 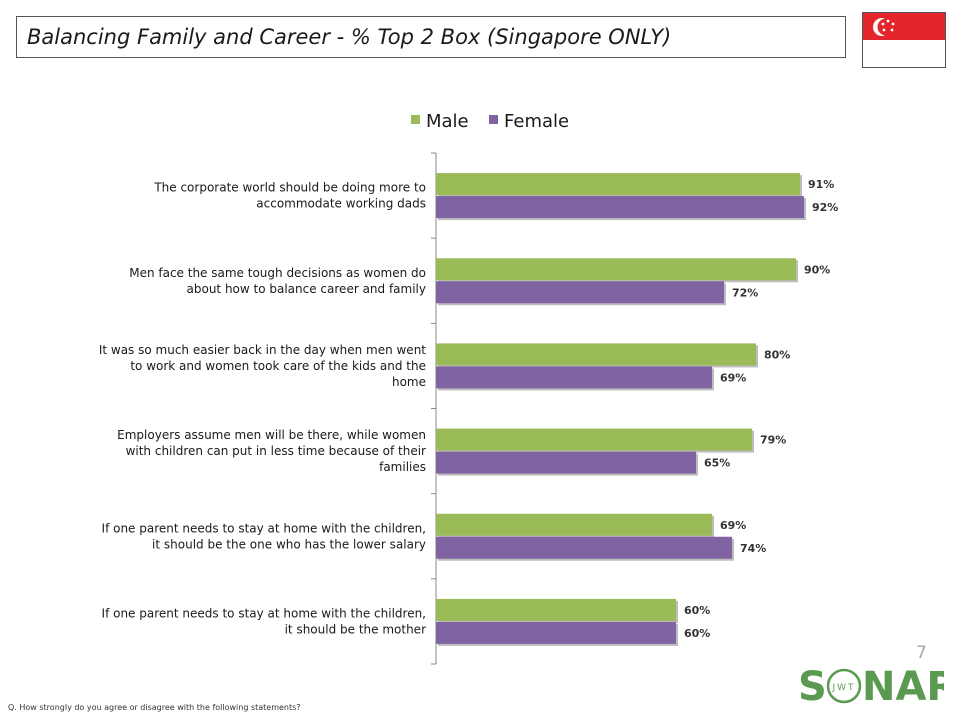 What do you see at coordinates (745, 292) in the screenshot?
I see `data-label-female: 72%` at bounding box center [745, 292].